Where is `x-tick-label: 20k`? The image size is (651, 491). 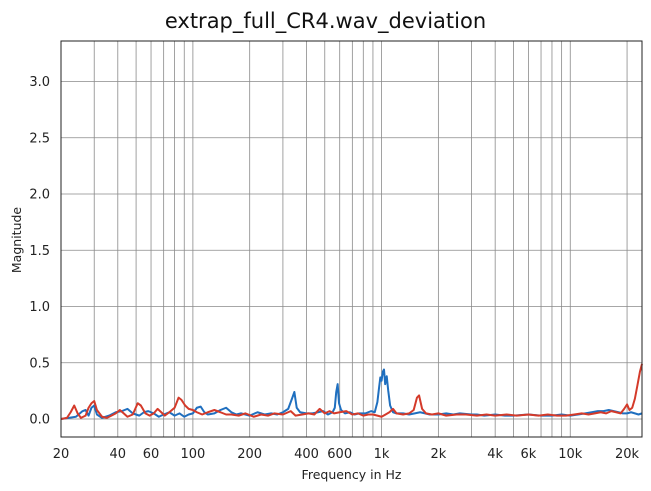
x-tick-label: 20k is located at coordinates (627, 454).